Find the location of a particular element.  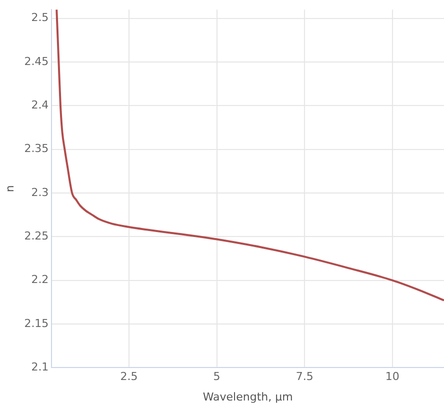

x-tick-label: 5 is located at coordinates (216, 377).